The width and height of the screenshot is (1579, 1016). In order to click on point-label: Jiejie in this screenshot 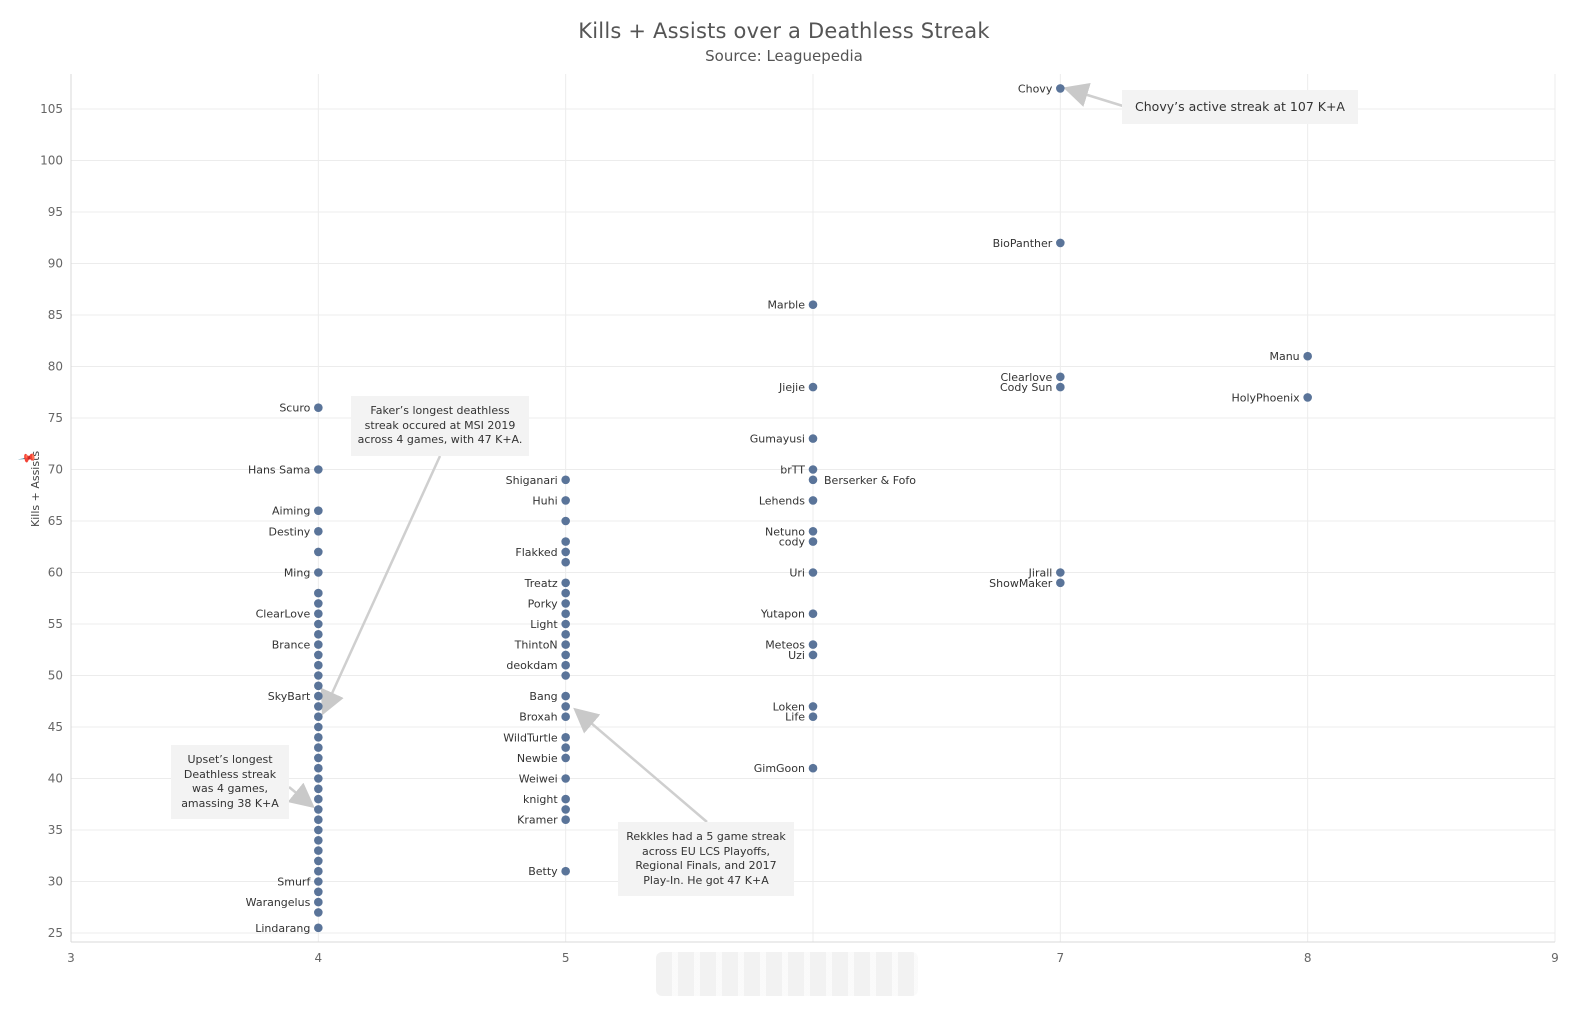, I will do `click(791, 387)`.